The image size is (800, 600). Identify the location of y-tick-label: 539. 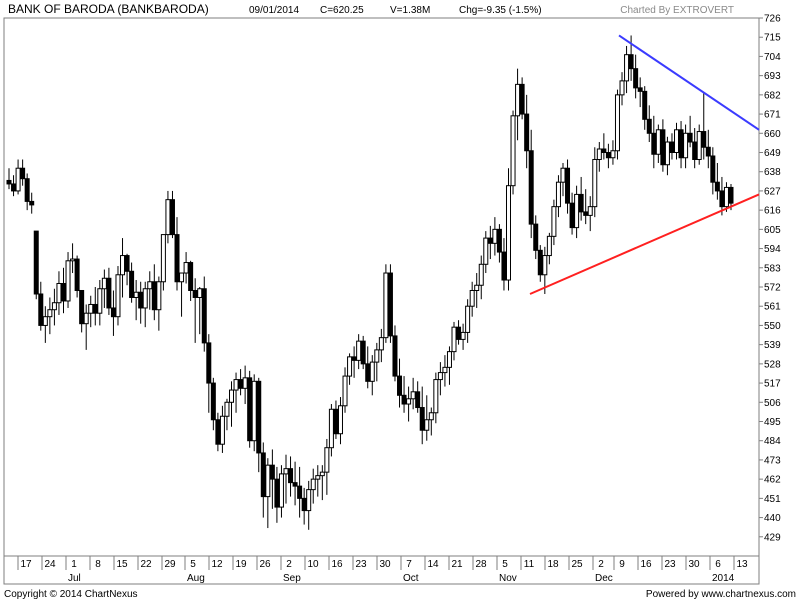
(772, 345).